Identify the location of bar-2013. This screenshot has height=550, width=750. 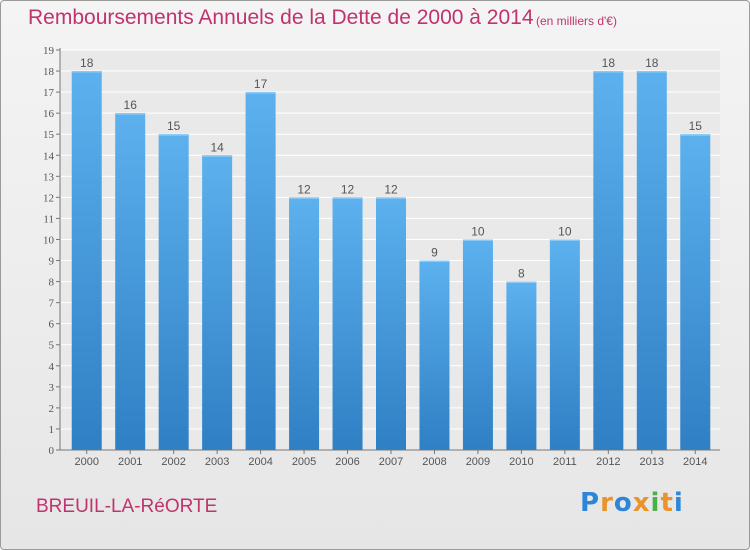
(651, 260).